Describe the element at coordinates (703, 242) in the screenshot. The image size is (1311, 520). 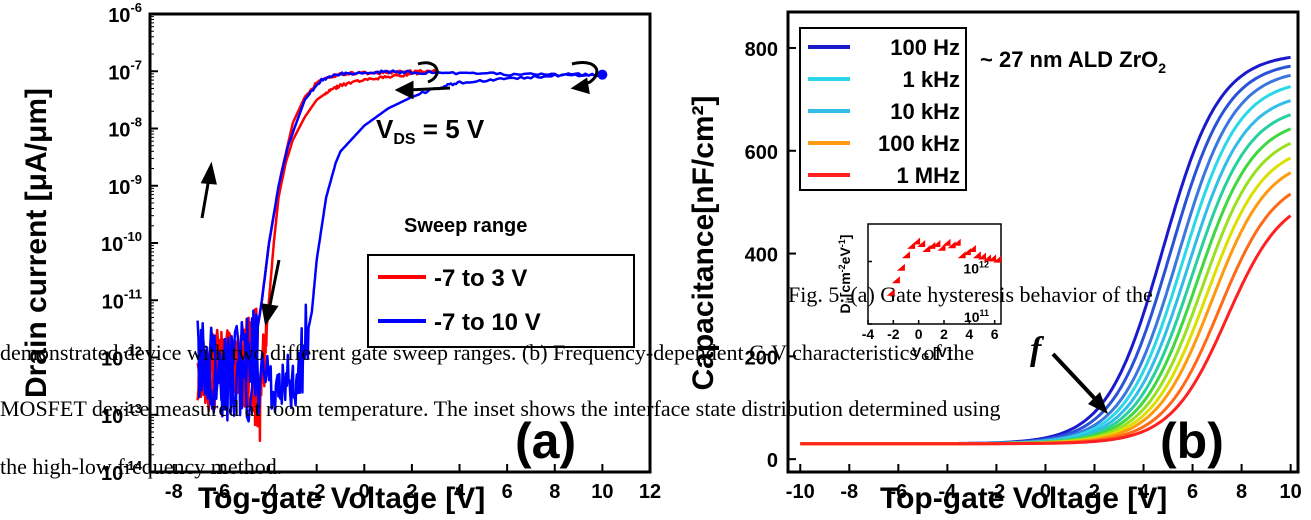
I see `panel-b-y-label: Capacitance[nF/cm²]` at that location.